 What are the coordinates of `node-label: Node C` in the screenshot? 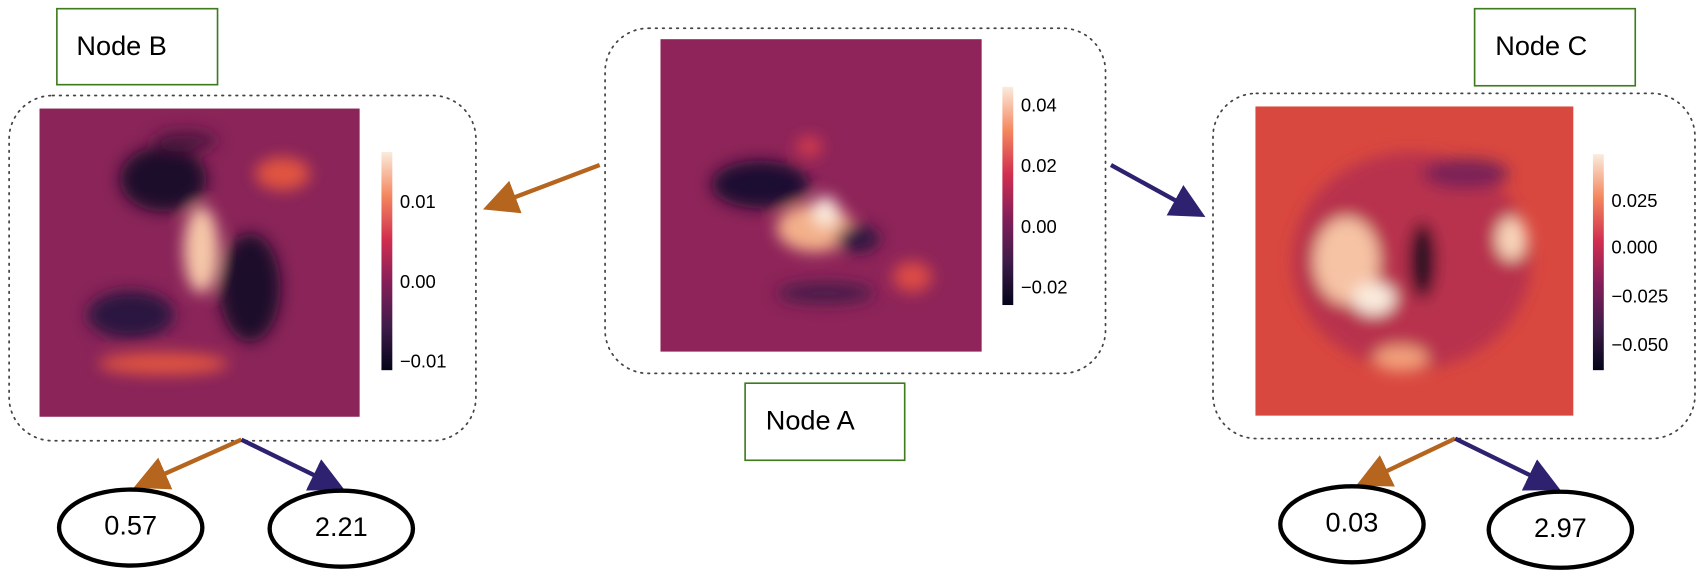 It's located at (1541, 45).